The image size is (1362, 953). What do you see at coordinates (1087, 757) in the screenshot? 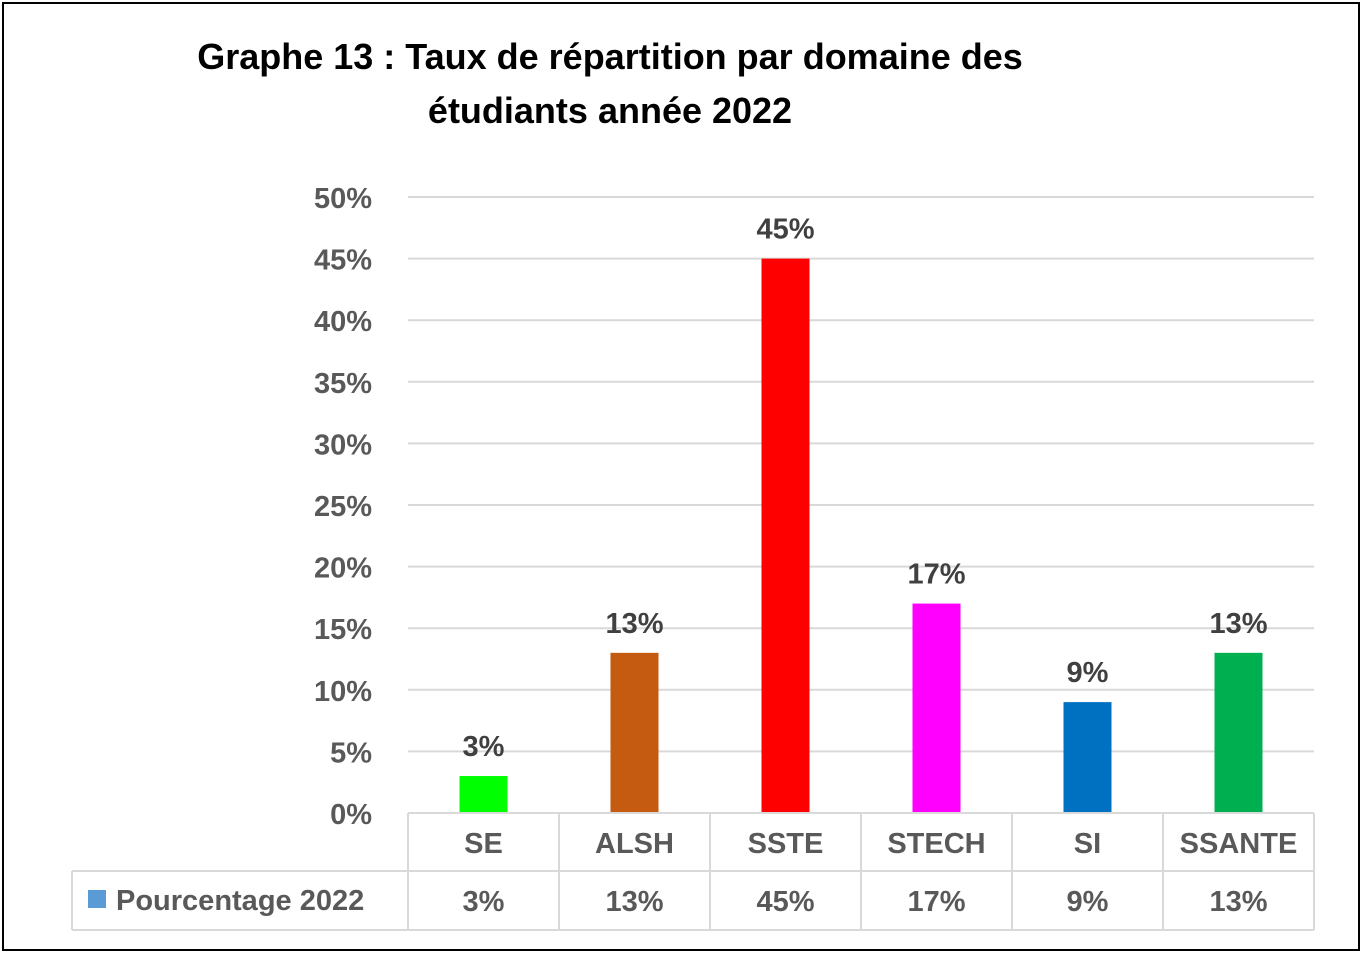
I see `bar-si` at bounding box center [1087, 757].